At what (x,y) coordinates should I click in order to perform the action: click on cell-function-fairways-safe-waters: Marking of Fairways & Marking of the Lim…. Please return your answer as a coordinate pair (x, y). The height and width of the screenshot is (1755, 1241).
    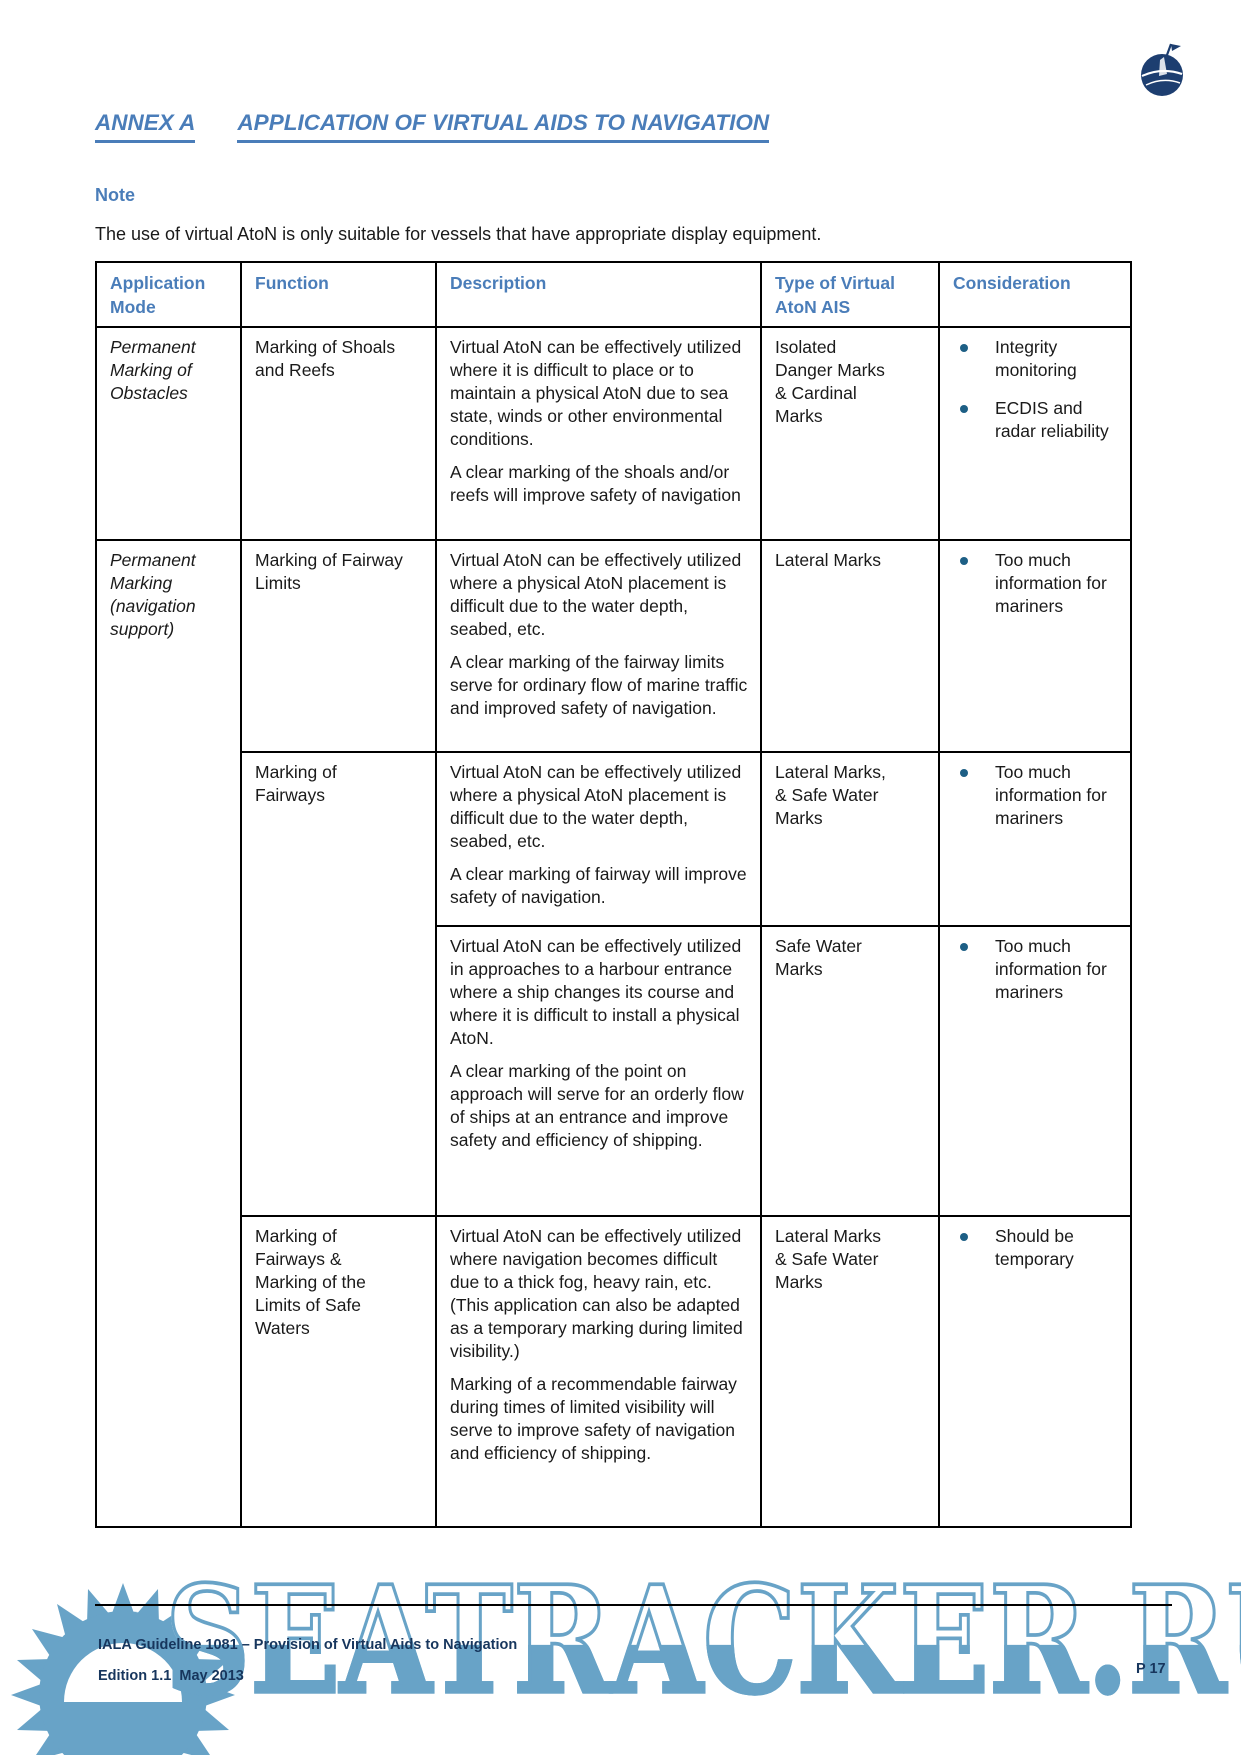
    Looking at the image, I should click on (338, 1371).